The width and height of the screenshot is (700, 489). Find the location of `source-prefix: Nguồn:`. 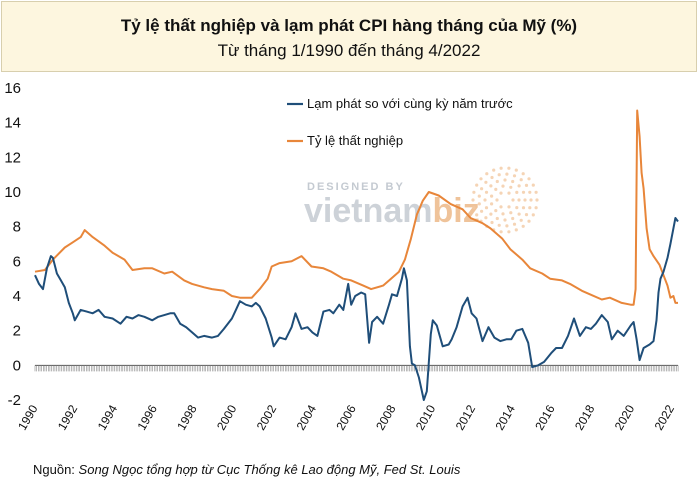

source-prefix: Nguồn: is located at coordinates (56, 469).